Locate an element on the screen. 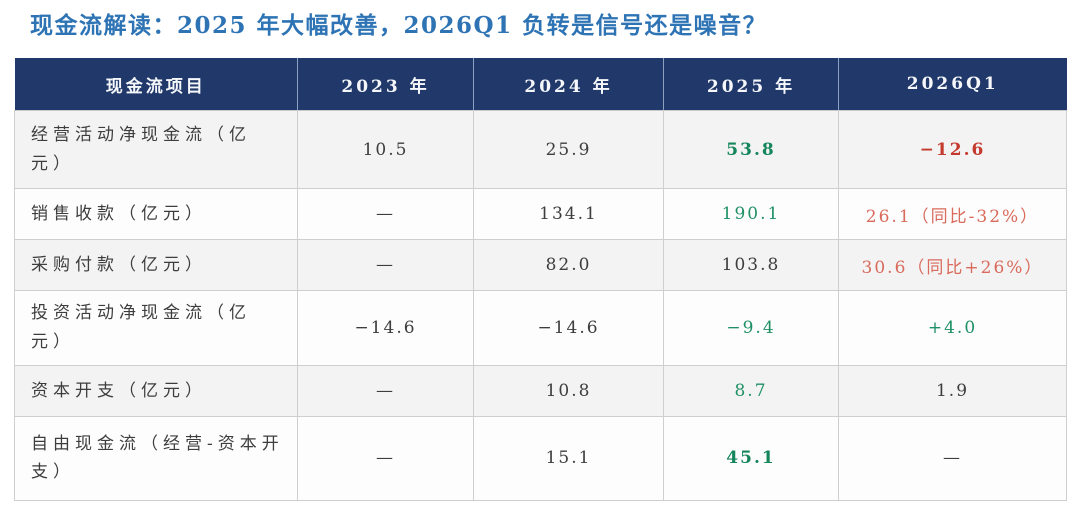  cell-value: 8.7 is located at coordinates (751, 390).